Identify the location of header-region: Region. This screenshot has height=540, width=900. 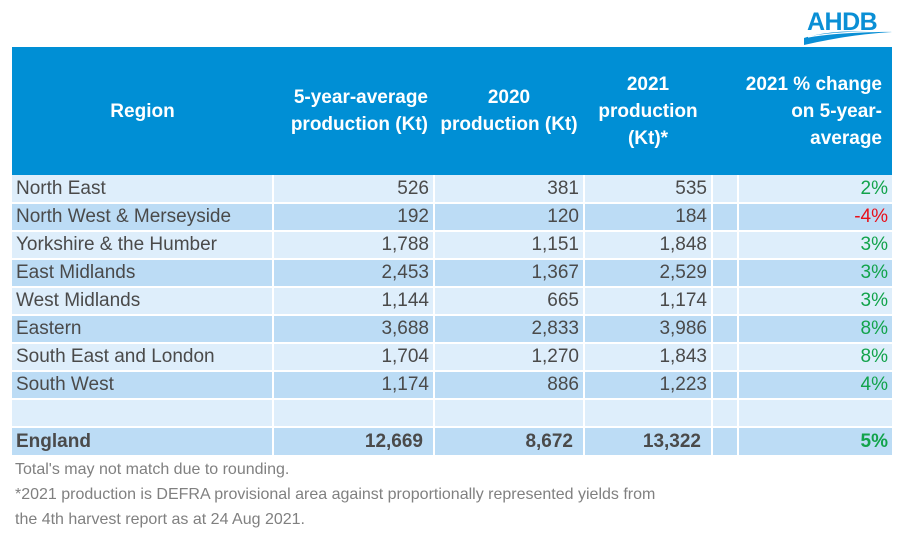
(142, 111).